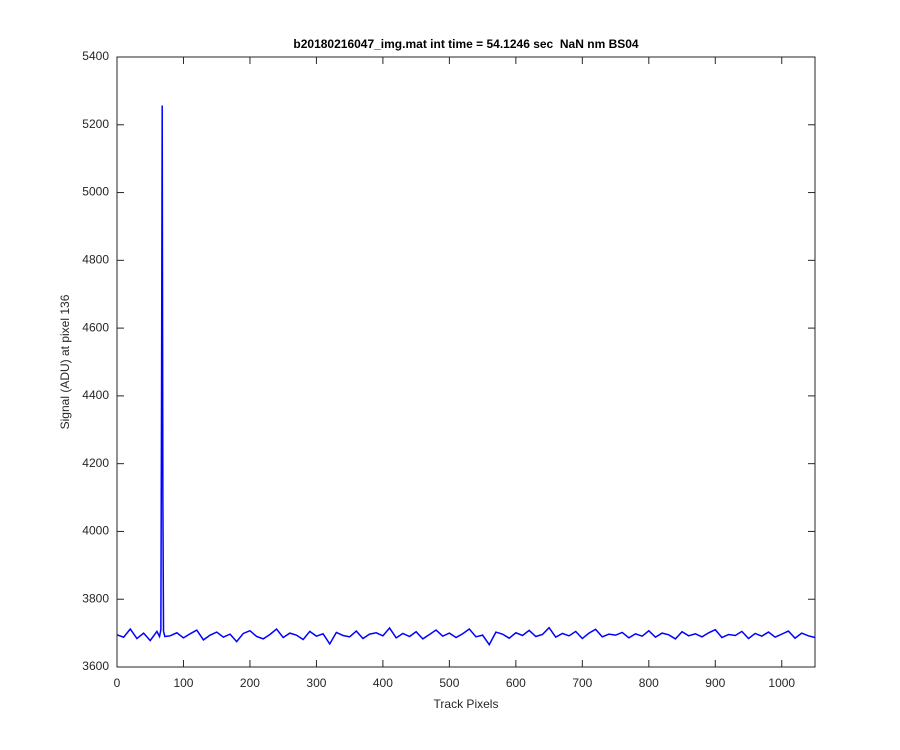  What do you see at coordinates (183, 683) in the screenshot?
I see `x-tick-label: 100` at bounding box center [183, 683].